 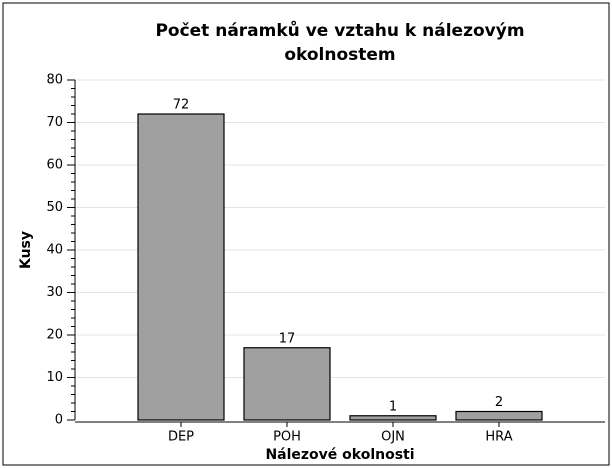 What do you see at coordinates (181, 437) in the screenshot?
I see `x-tick-label: DEP` at bounding box center [181, 437].